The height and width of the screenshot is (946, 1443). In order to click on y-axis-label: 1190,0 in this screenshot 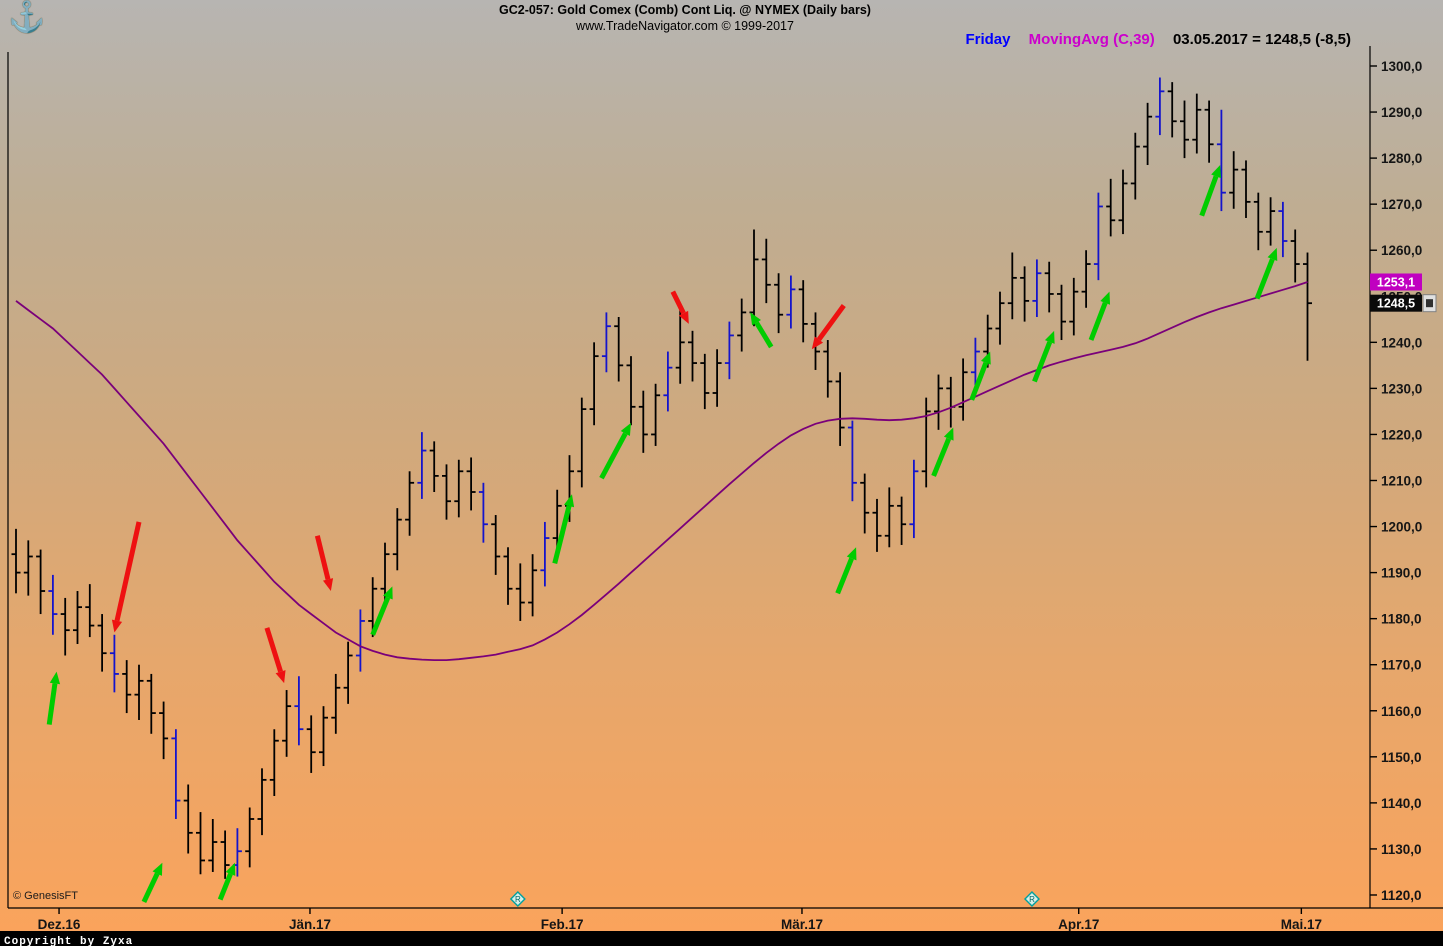, I will do `click(1401, 573)`.